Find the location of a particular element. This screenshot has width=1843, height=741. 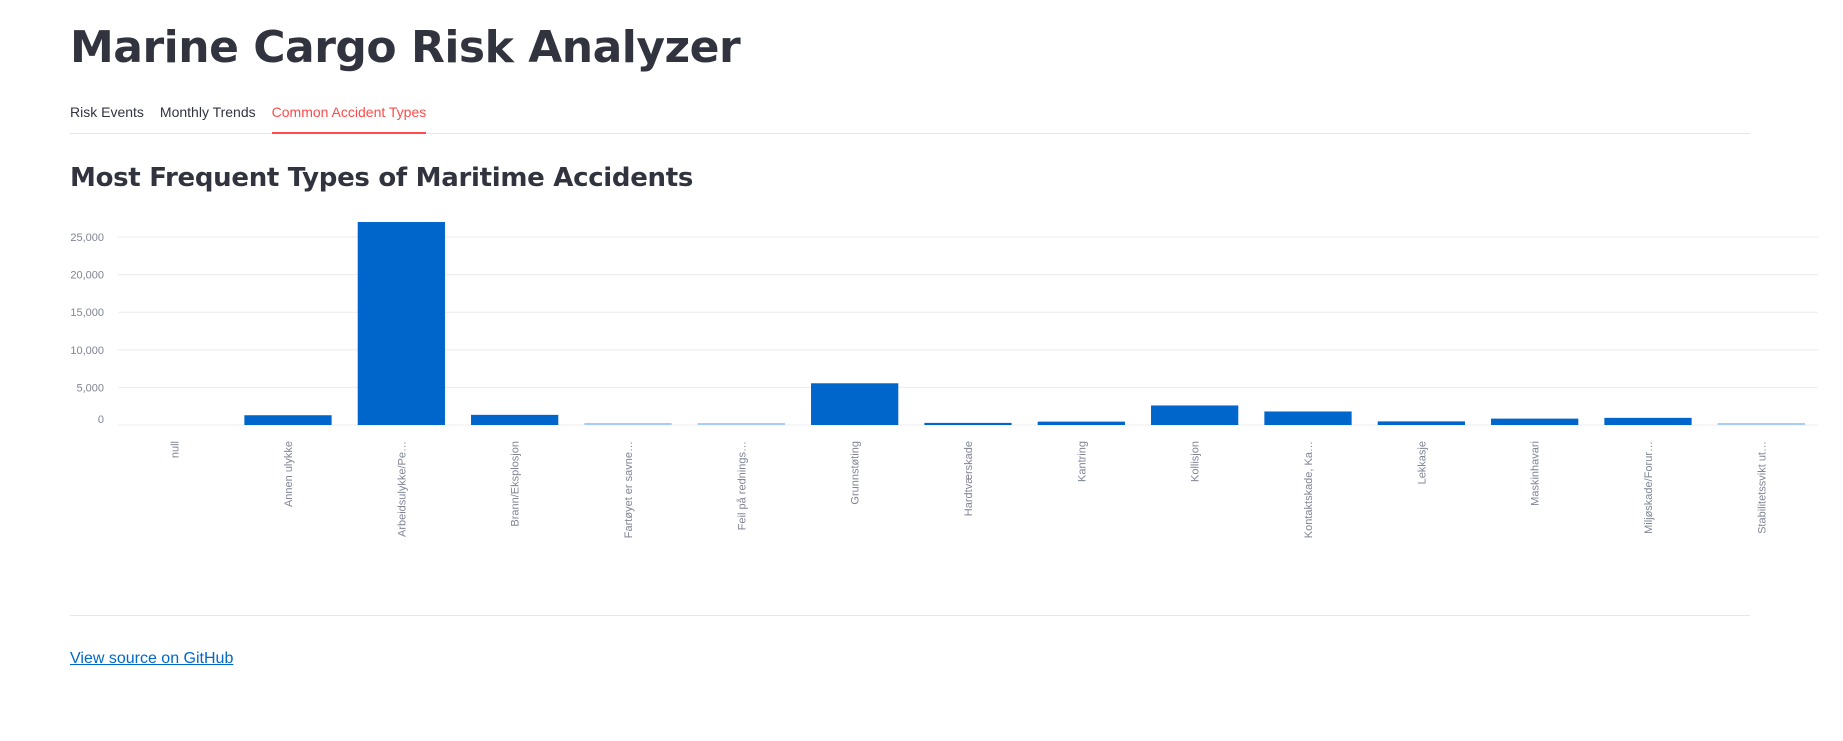

x-tick-label: Annen ulykke is located at coordinates (289, 474).